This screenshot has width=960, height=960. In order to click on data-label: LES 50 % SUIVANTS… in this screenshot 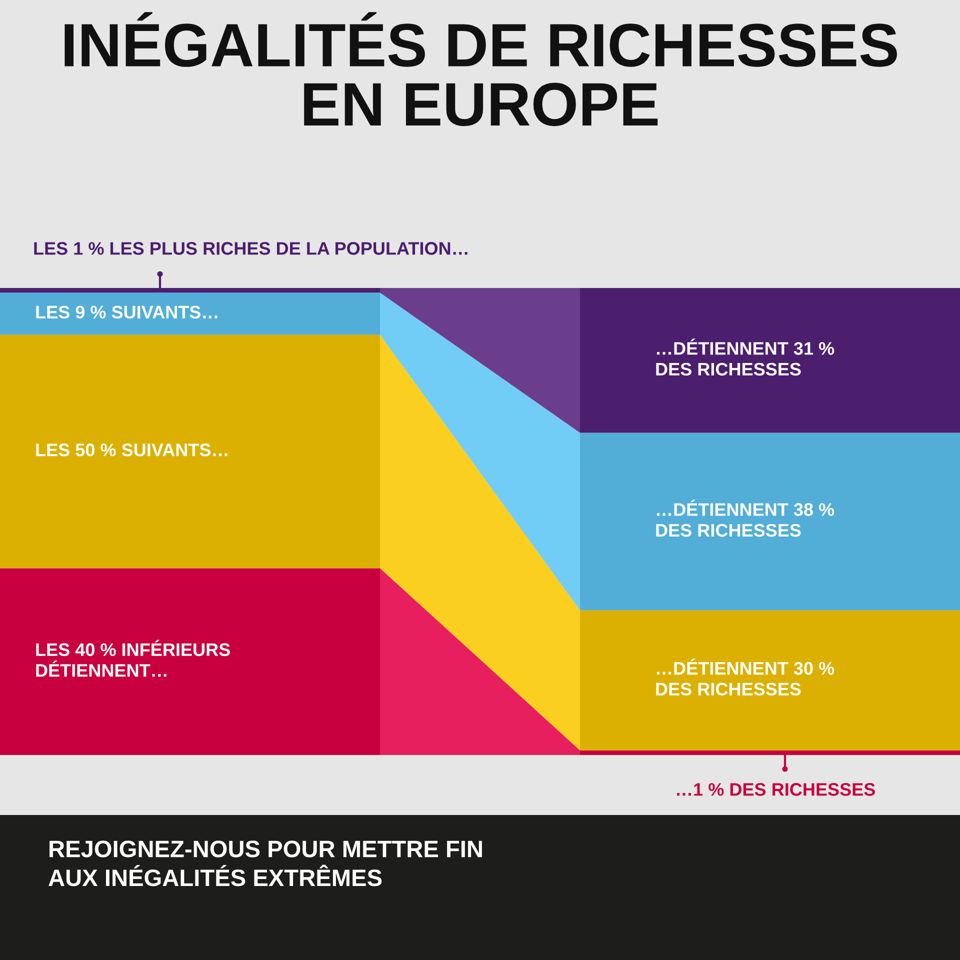, I will do `click(132, 450)`.